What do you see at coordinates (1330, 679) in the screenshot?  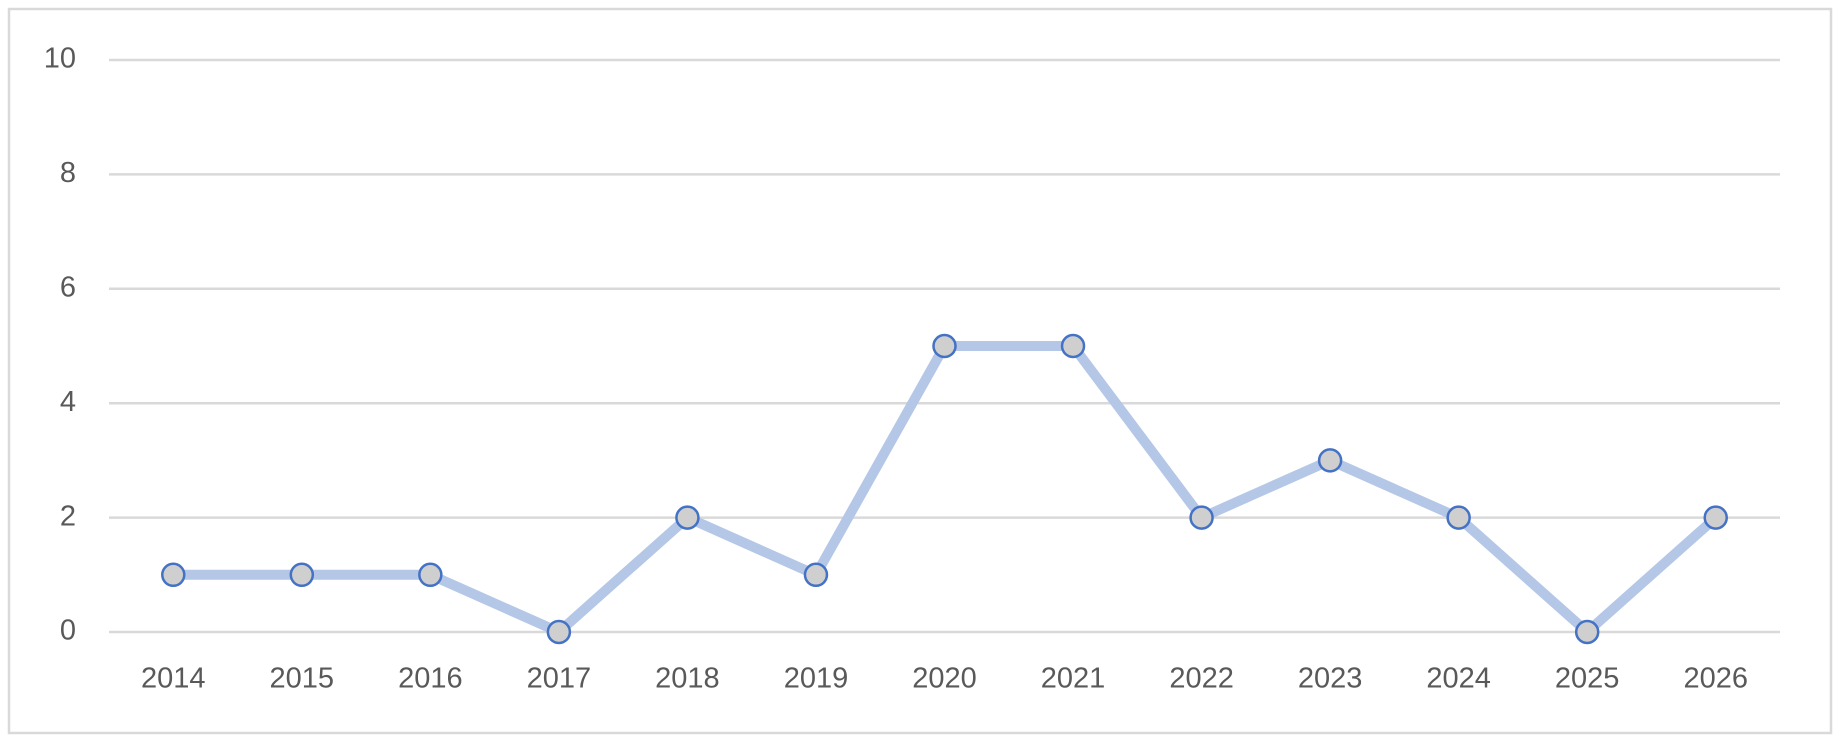 I see `x-tick-label: 2023` at bounding box center [1330, 679].